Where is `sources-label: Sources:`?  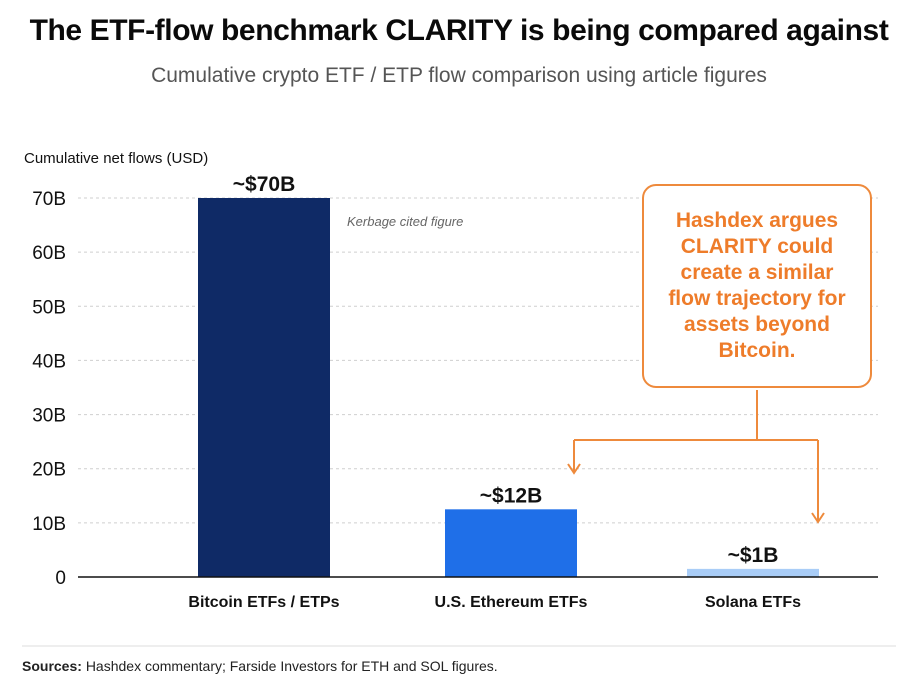 sources-label: Sources: is located at coordinates (52, 666).